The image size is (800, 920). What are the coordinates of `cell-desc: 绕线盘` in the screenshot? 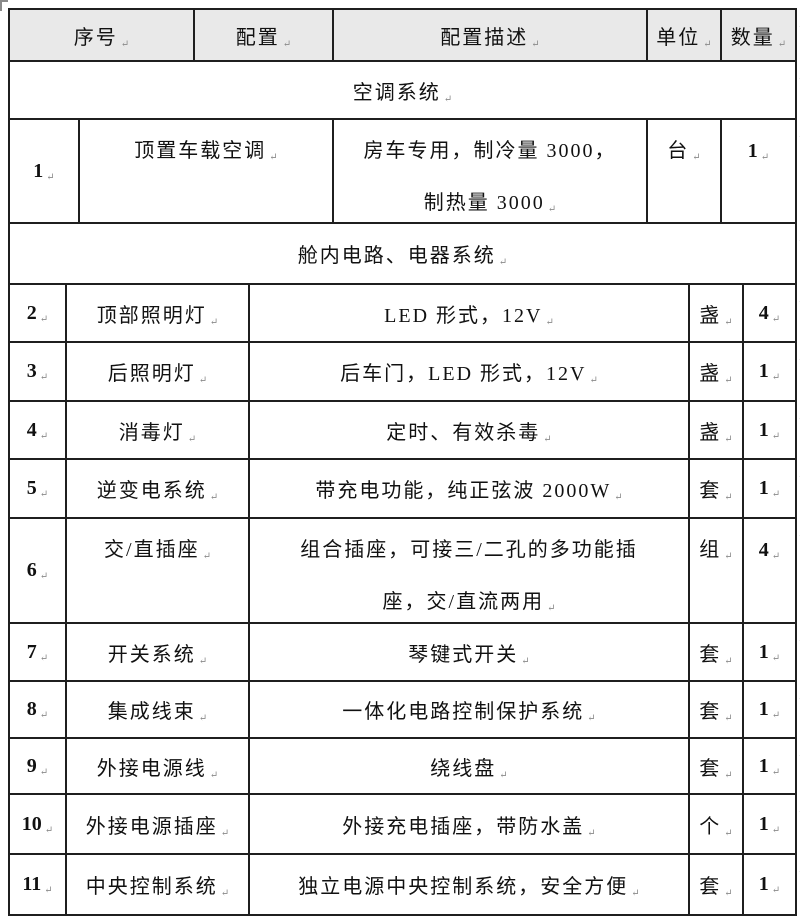 It's located at (470, 766).